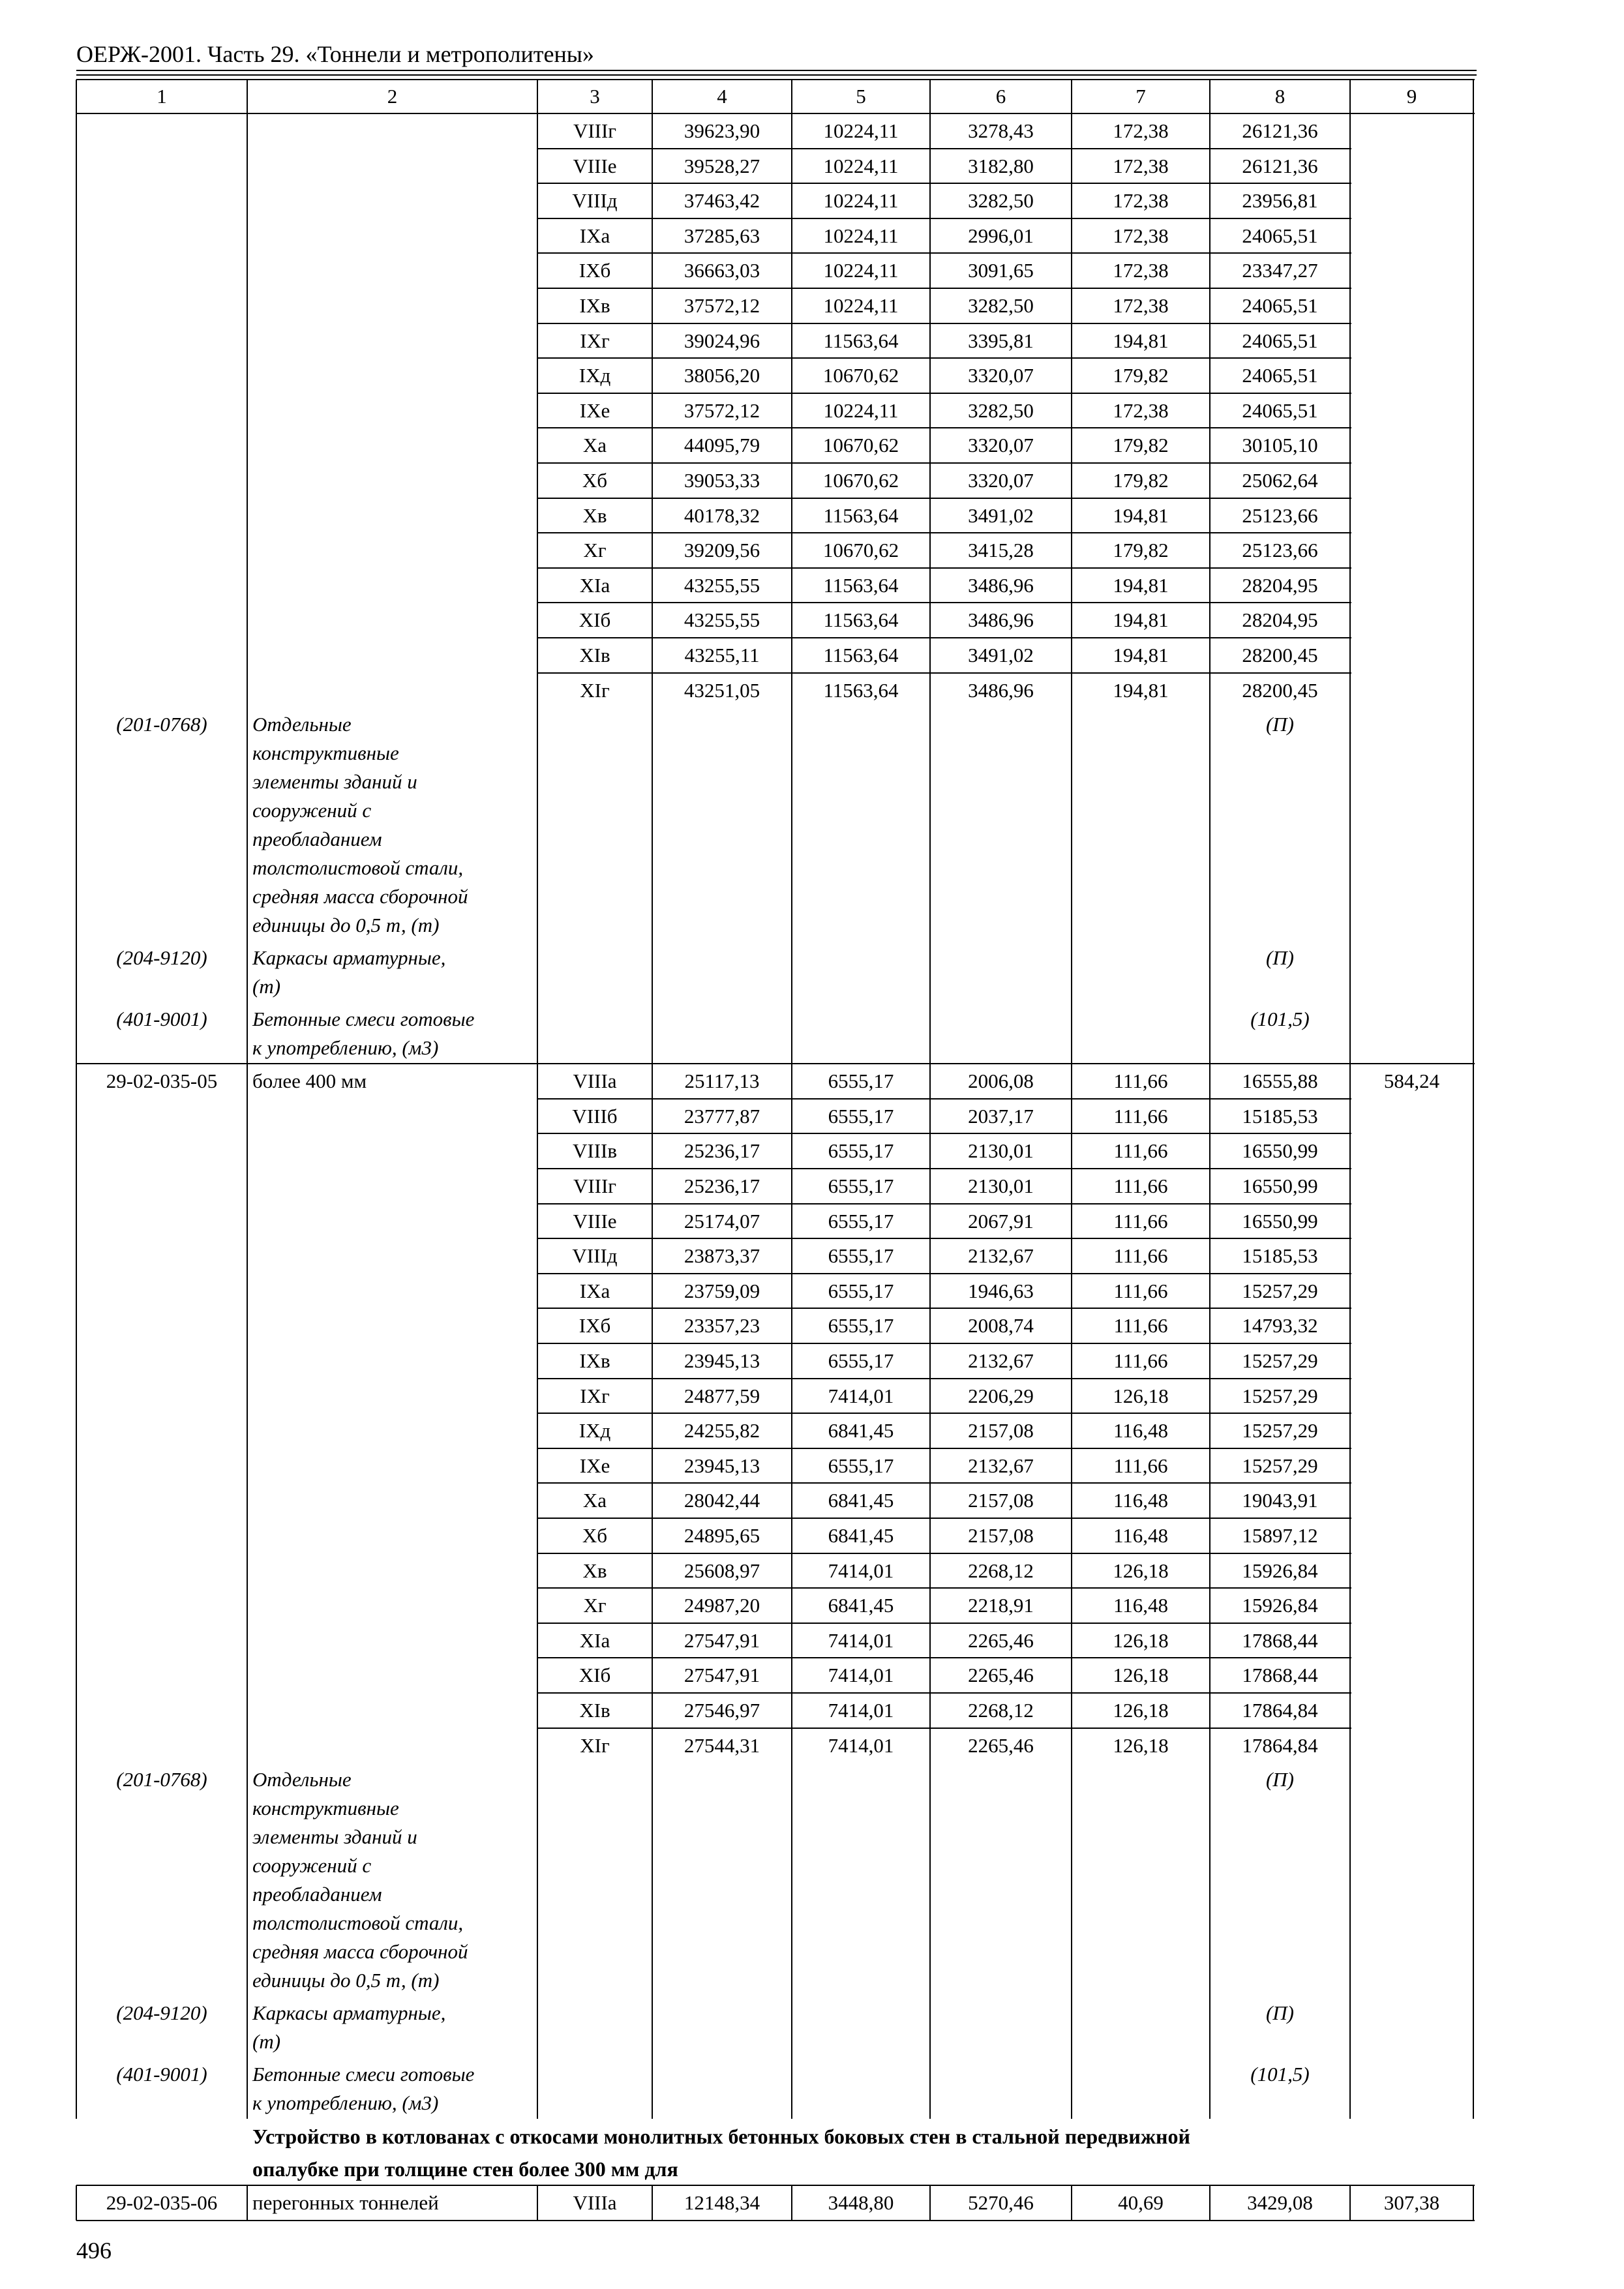  I want to click on price-value: 2037,17, so click(1001, 1116).